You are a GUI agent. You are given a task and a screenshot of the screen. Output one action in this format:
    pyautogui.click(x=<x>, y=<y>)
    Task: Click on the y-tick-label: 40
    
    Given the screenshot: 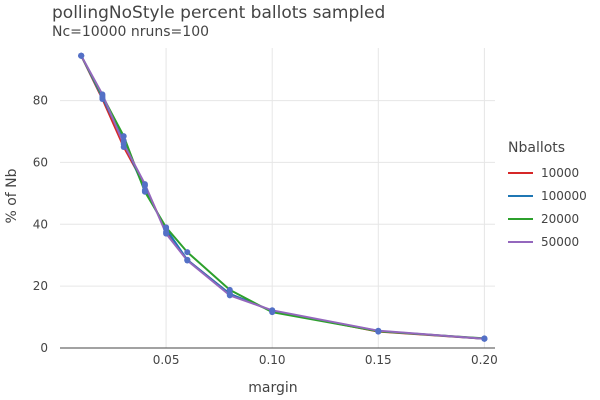 What is the action you would take?
    pyautogui.click(x=40, y=224)
    